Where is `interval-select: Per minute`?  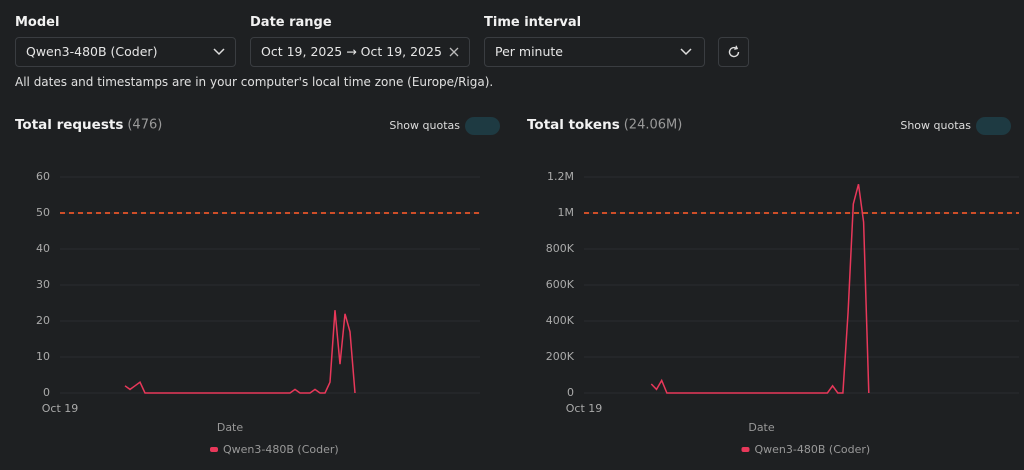
interval-select: Per minute is located at coordinates (594, 52).